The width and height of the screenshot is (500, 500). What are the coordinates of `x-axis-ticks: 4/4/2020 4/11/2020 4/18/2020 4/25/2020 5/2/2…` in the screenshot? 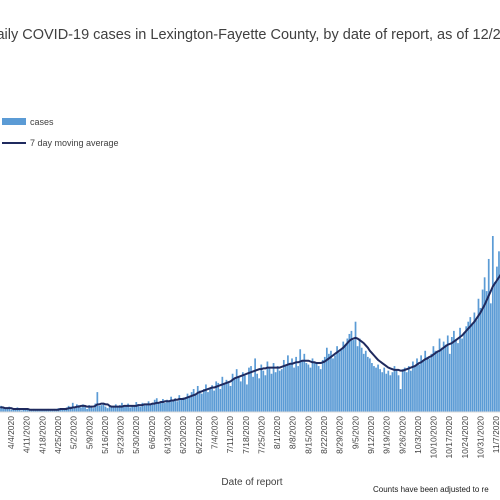 It's located at (253, 437).